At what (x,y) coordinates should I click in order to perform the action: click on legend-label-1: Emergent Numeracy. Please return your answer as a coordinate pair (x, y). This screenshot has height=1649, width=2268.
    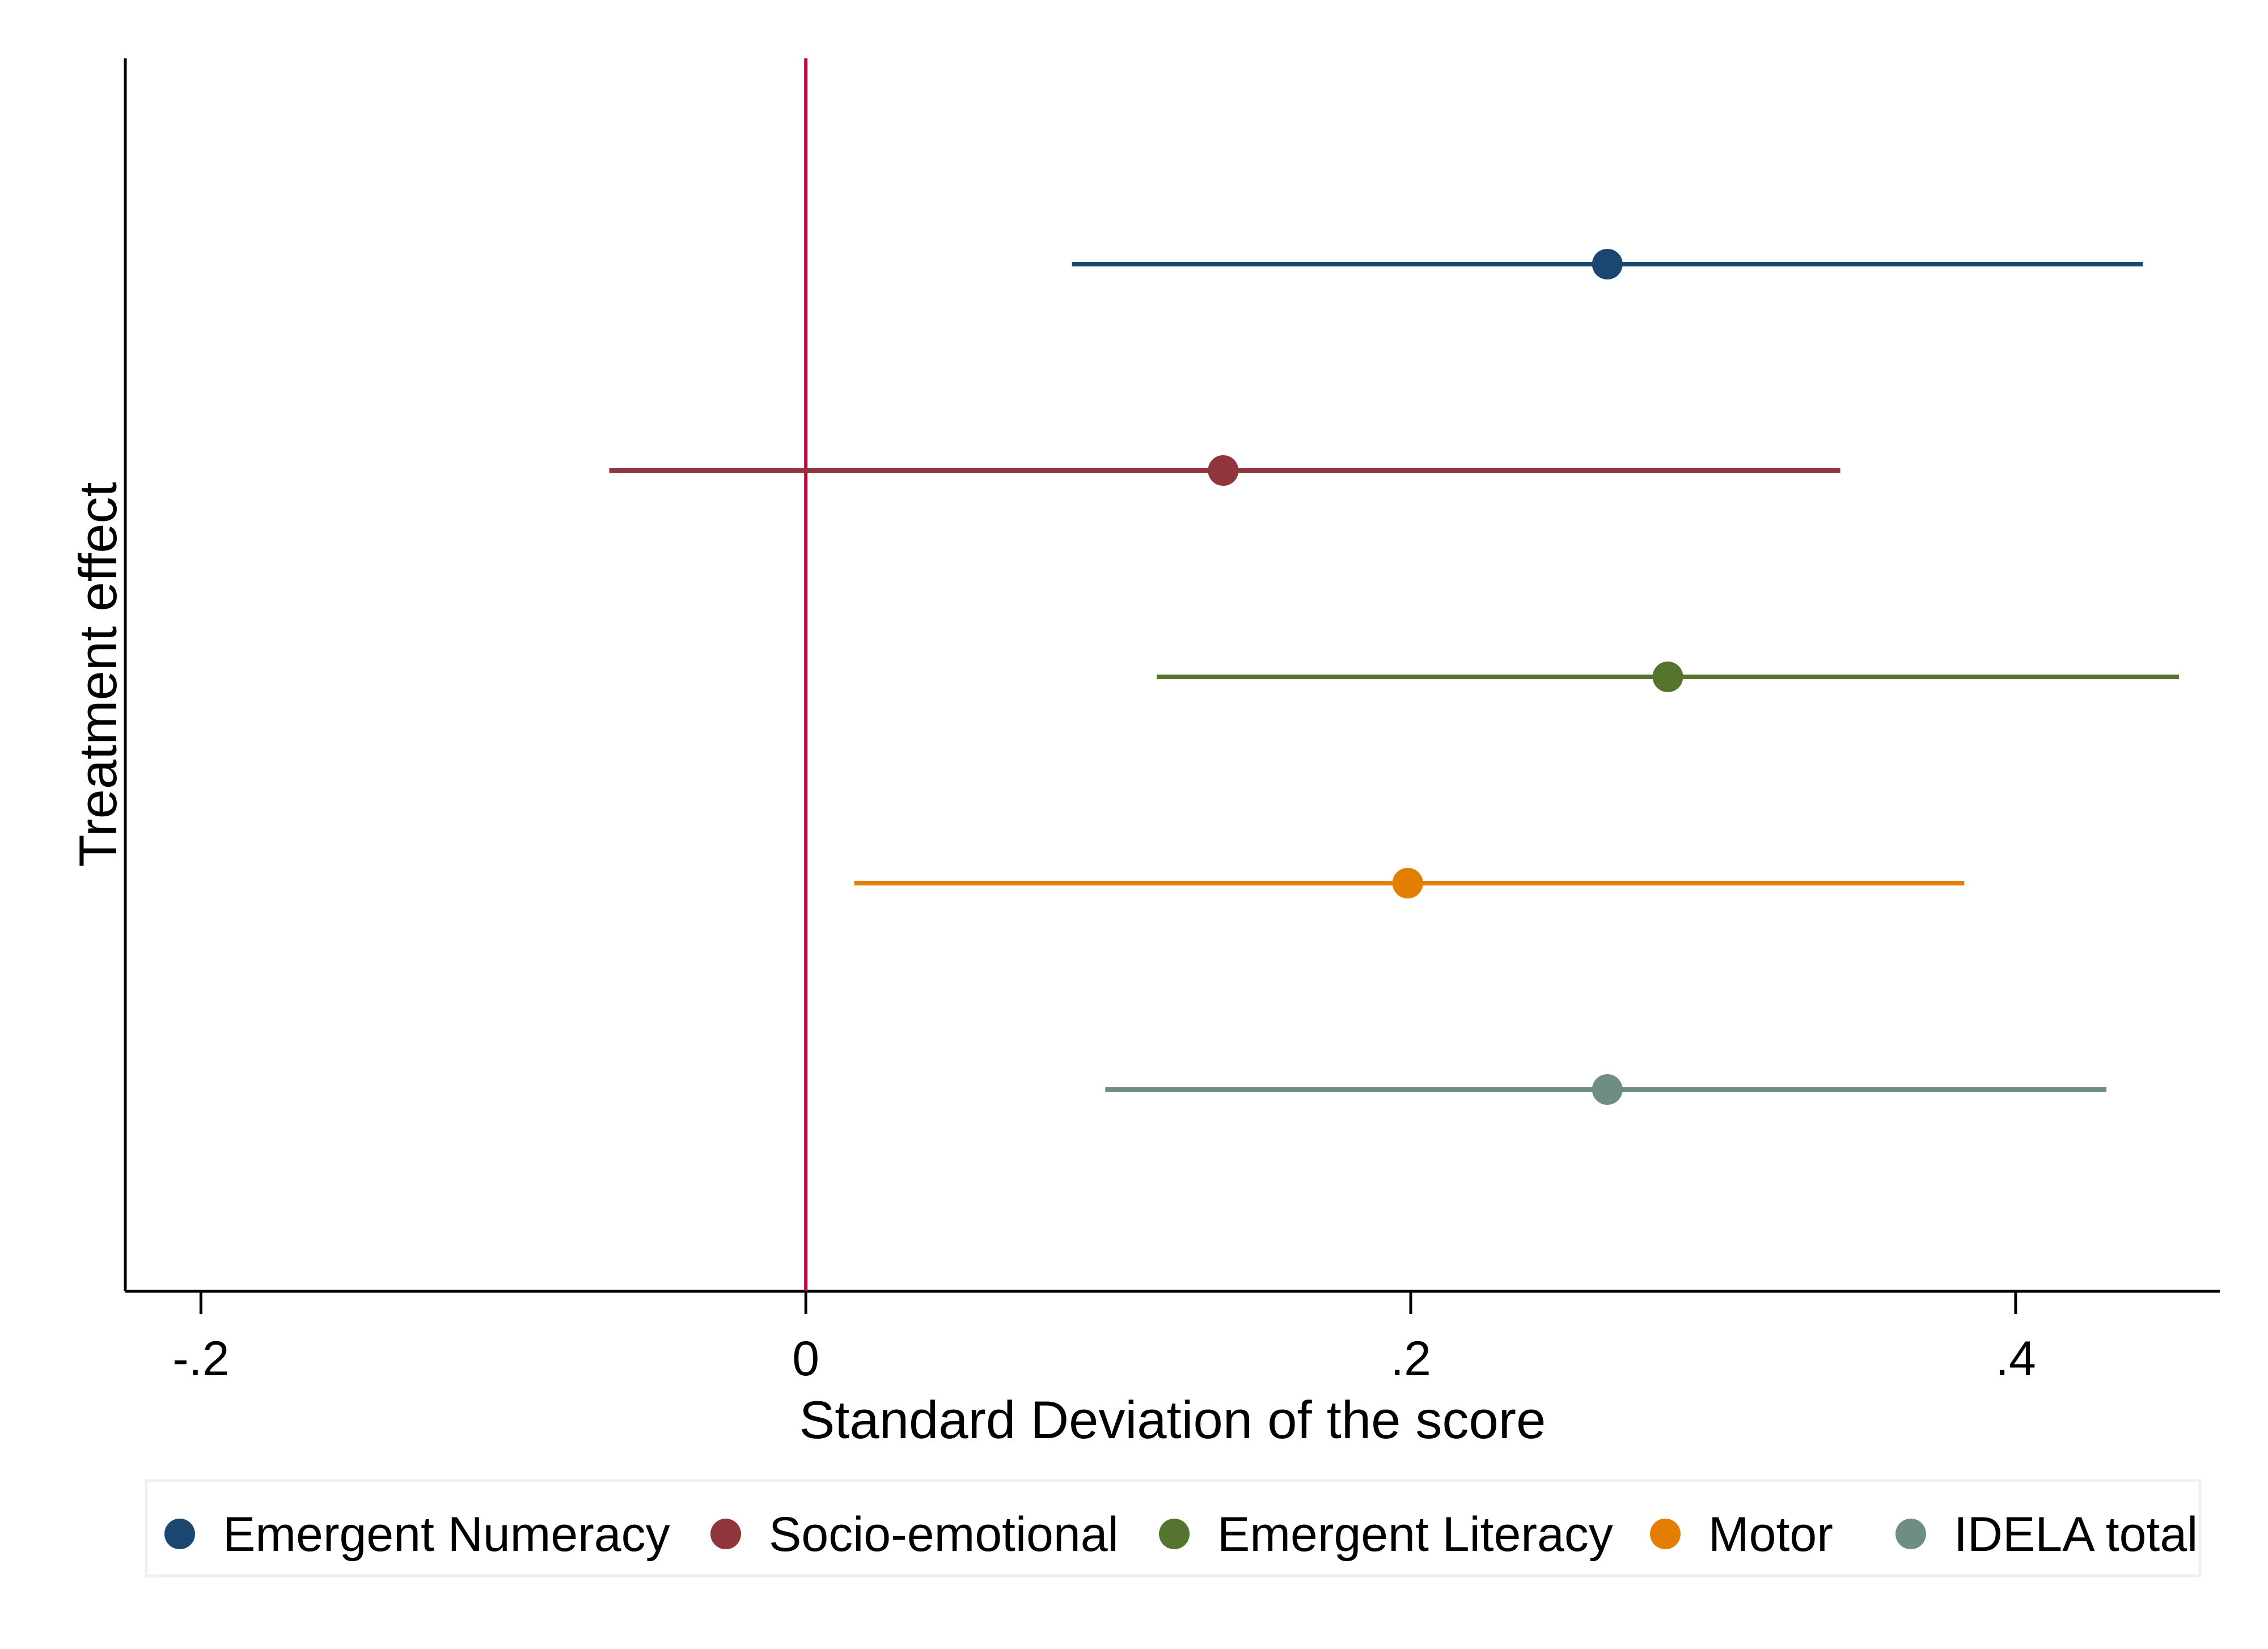
    Looking at the image, I should click on (446, 1534).